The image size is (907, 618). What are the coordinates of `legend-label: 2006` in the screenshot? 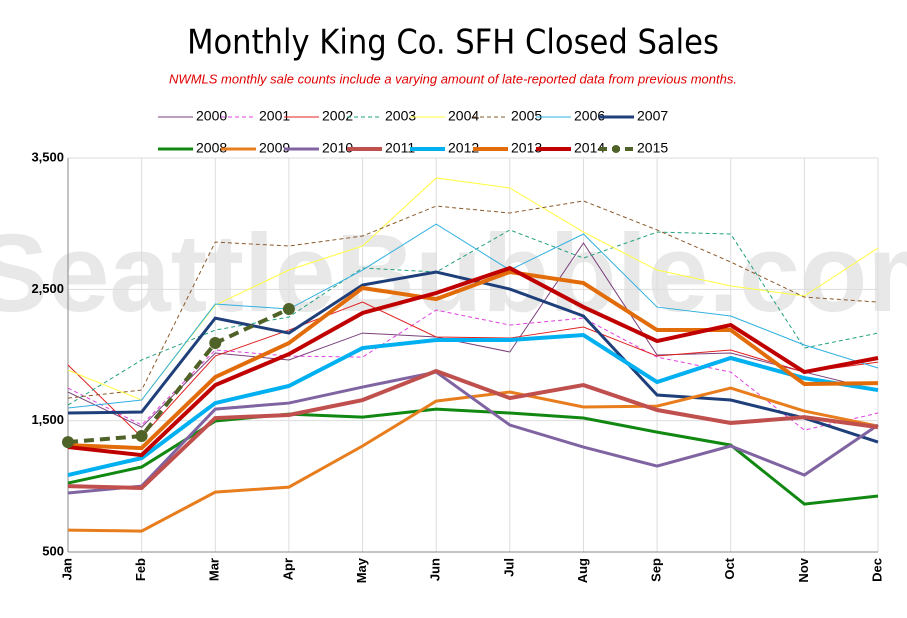 It's located at (589, 116).